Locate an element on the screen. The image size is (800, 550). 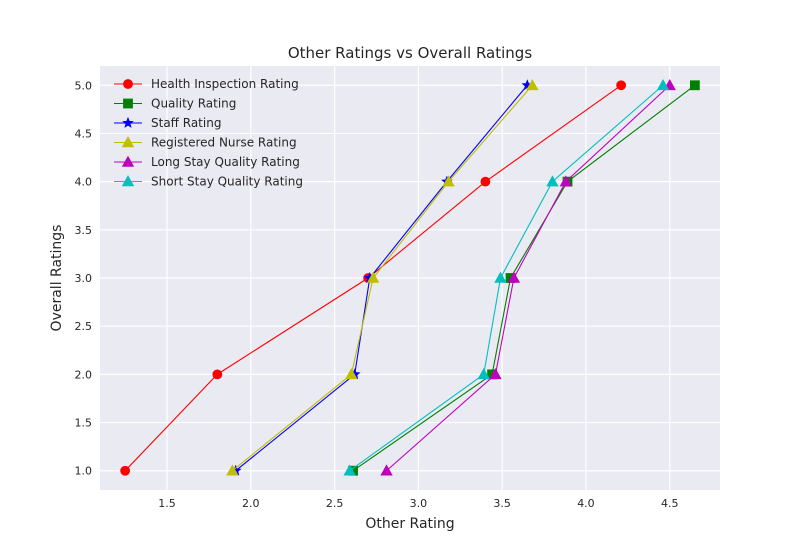
y-axis-label: Overall Ratings is located at coordinates (57, 278).